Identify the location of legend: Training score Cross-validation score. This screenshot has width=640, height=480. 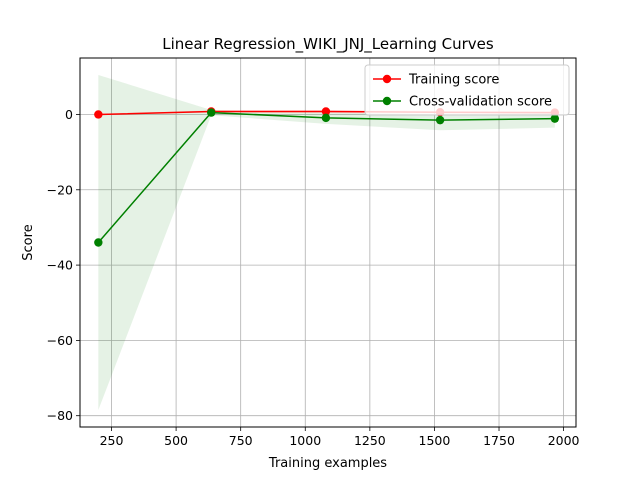
(467, 90).